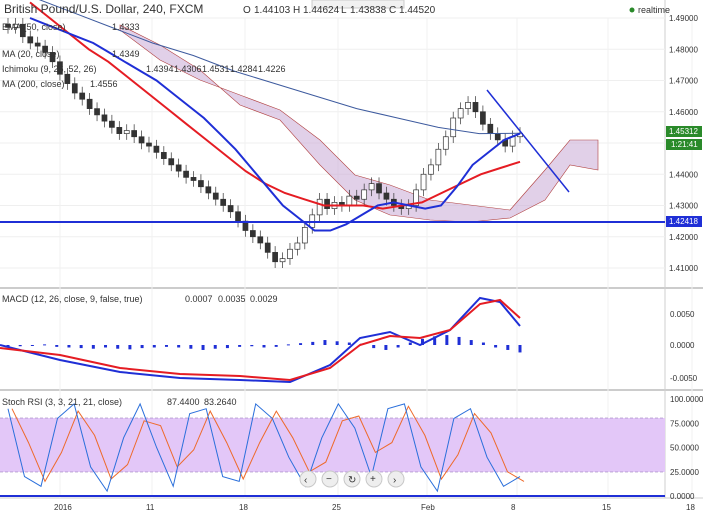 The image size is (703, 515). I want to click on stoch-d-line, so click(268, 444).